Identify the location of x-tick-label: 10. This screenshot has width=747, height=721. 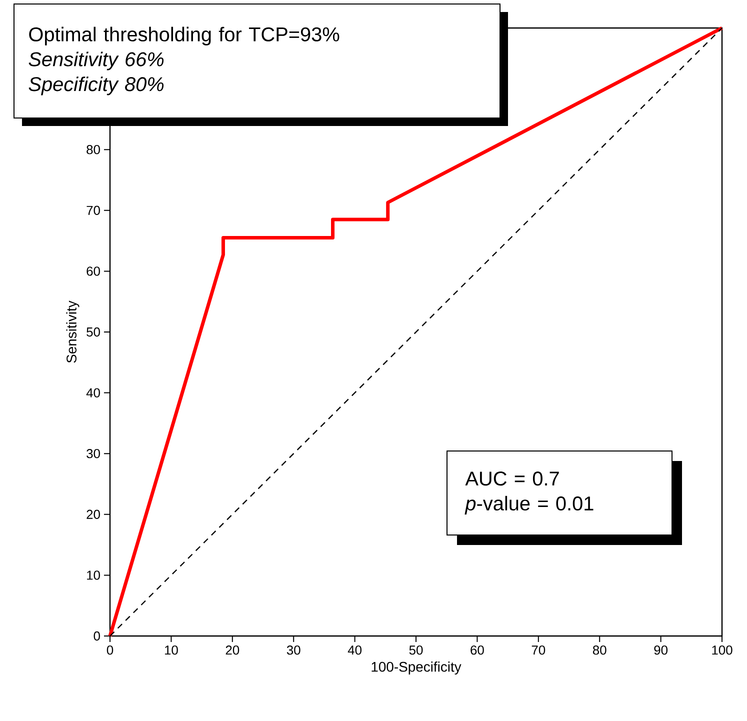
(171, 650).